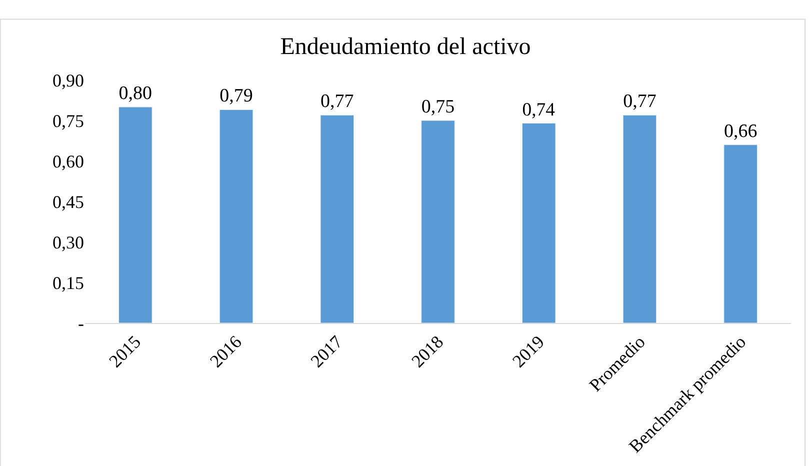 Image resolution: width=811 pixels, height=466 pixels. Describe the element at coordinates (68, 161) in the screenshot. I see `y-tick-label: 0,60` at that location.